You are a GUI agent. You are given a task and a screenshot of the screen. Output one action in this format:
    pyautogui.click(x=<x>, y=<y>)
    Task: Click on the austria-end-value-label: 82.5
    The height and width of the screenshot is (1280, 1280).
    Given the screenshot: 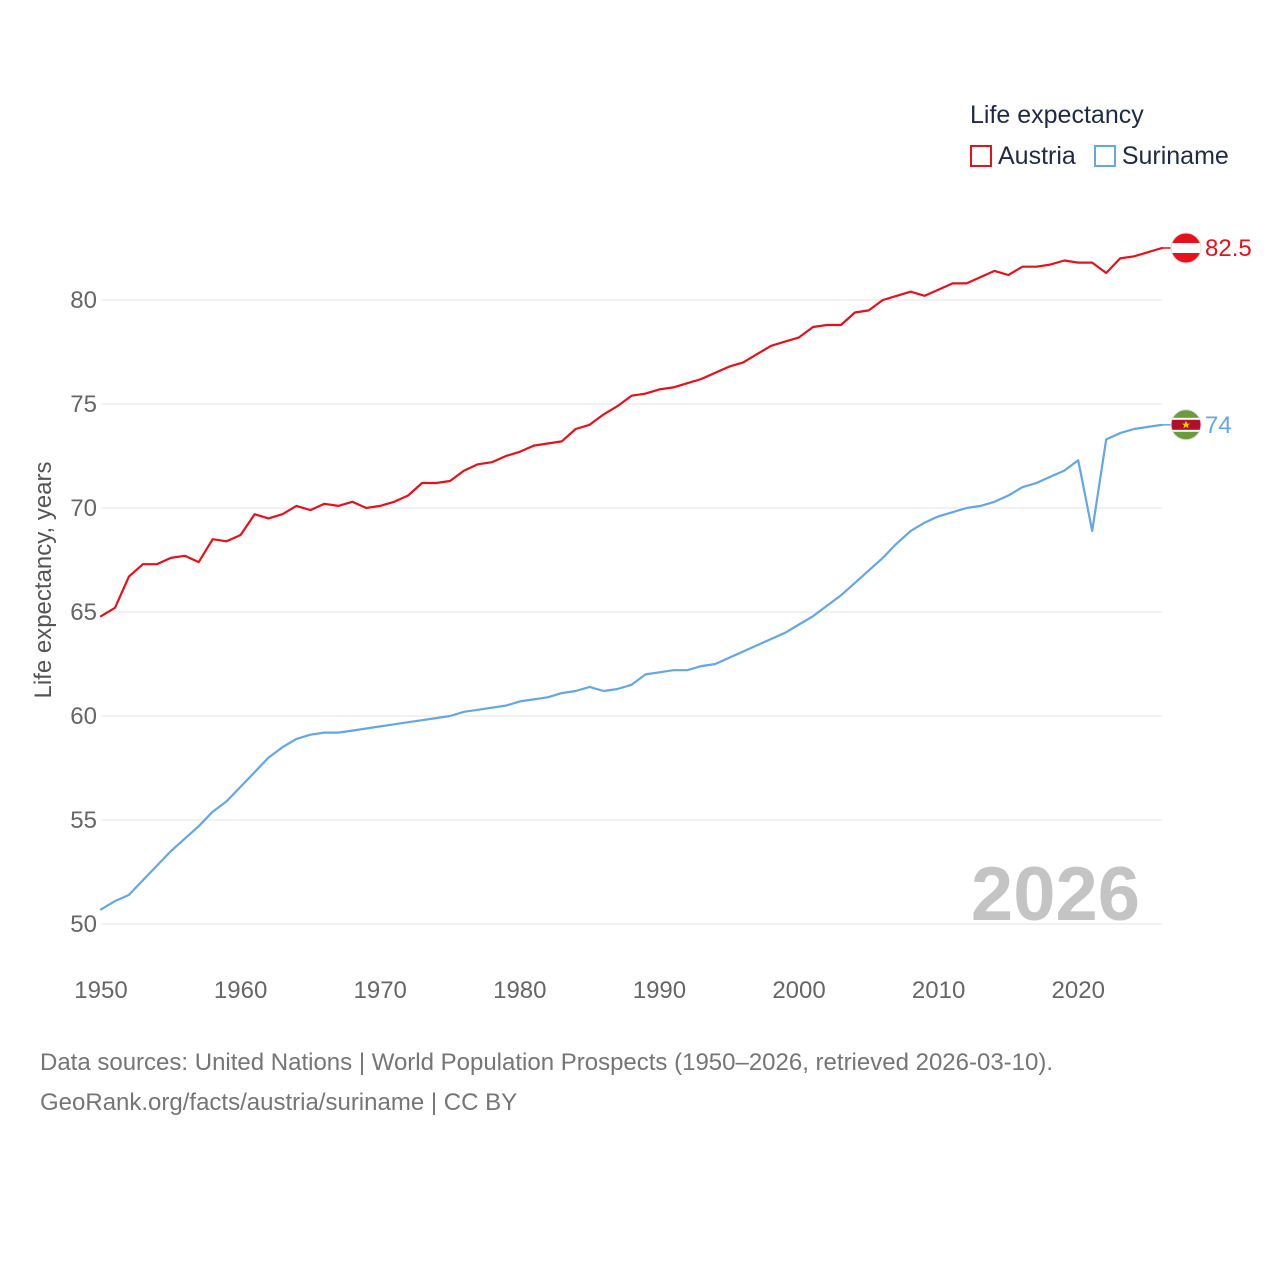 What is the action you would take?
    pyautogui.click(x=1228, y=248)
    